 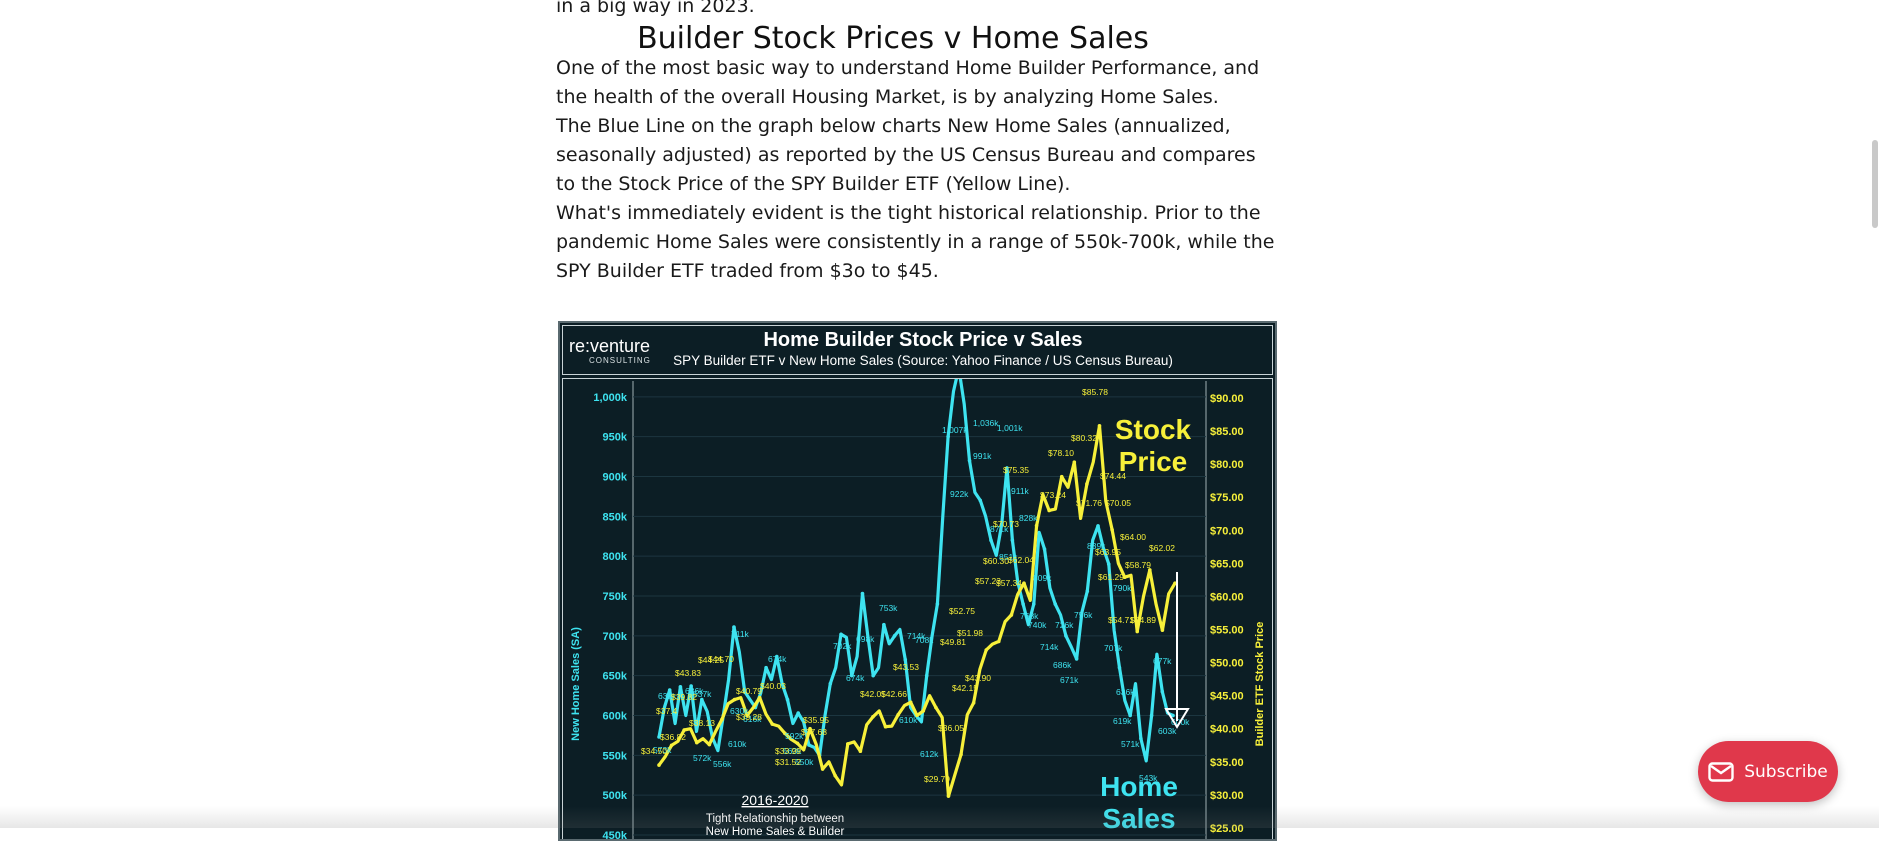 What do you see at coordinates (610, 346) in the screenshot?
I see `brand-logo: re:venture` at bounding box center [610, 346].